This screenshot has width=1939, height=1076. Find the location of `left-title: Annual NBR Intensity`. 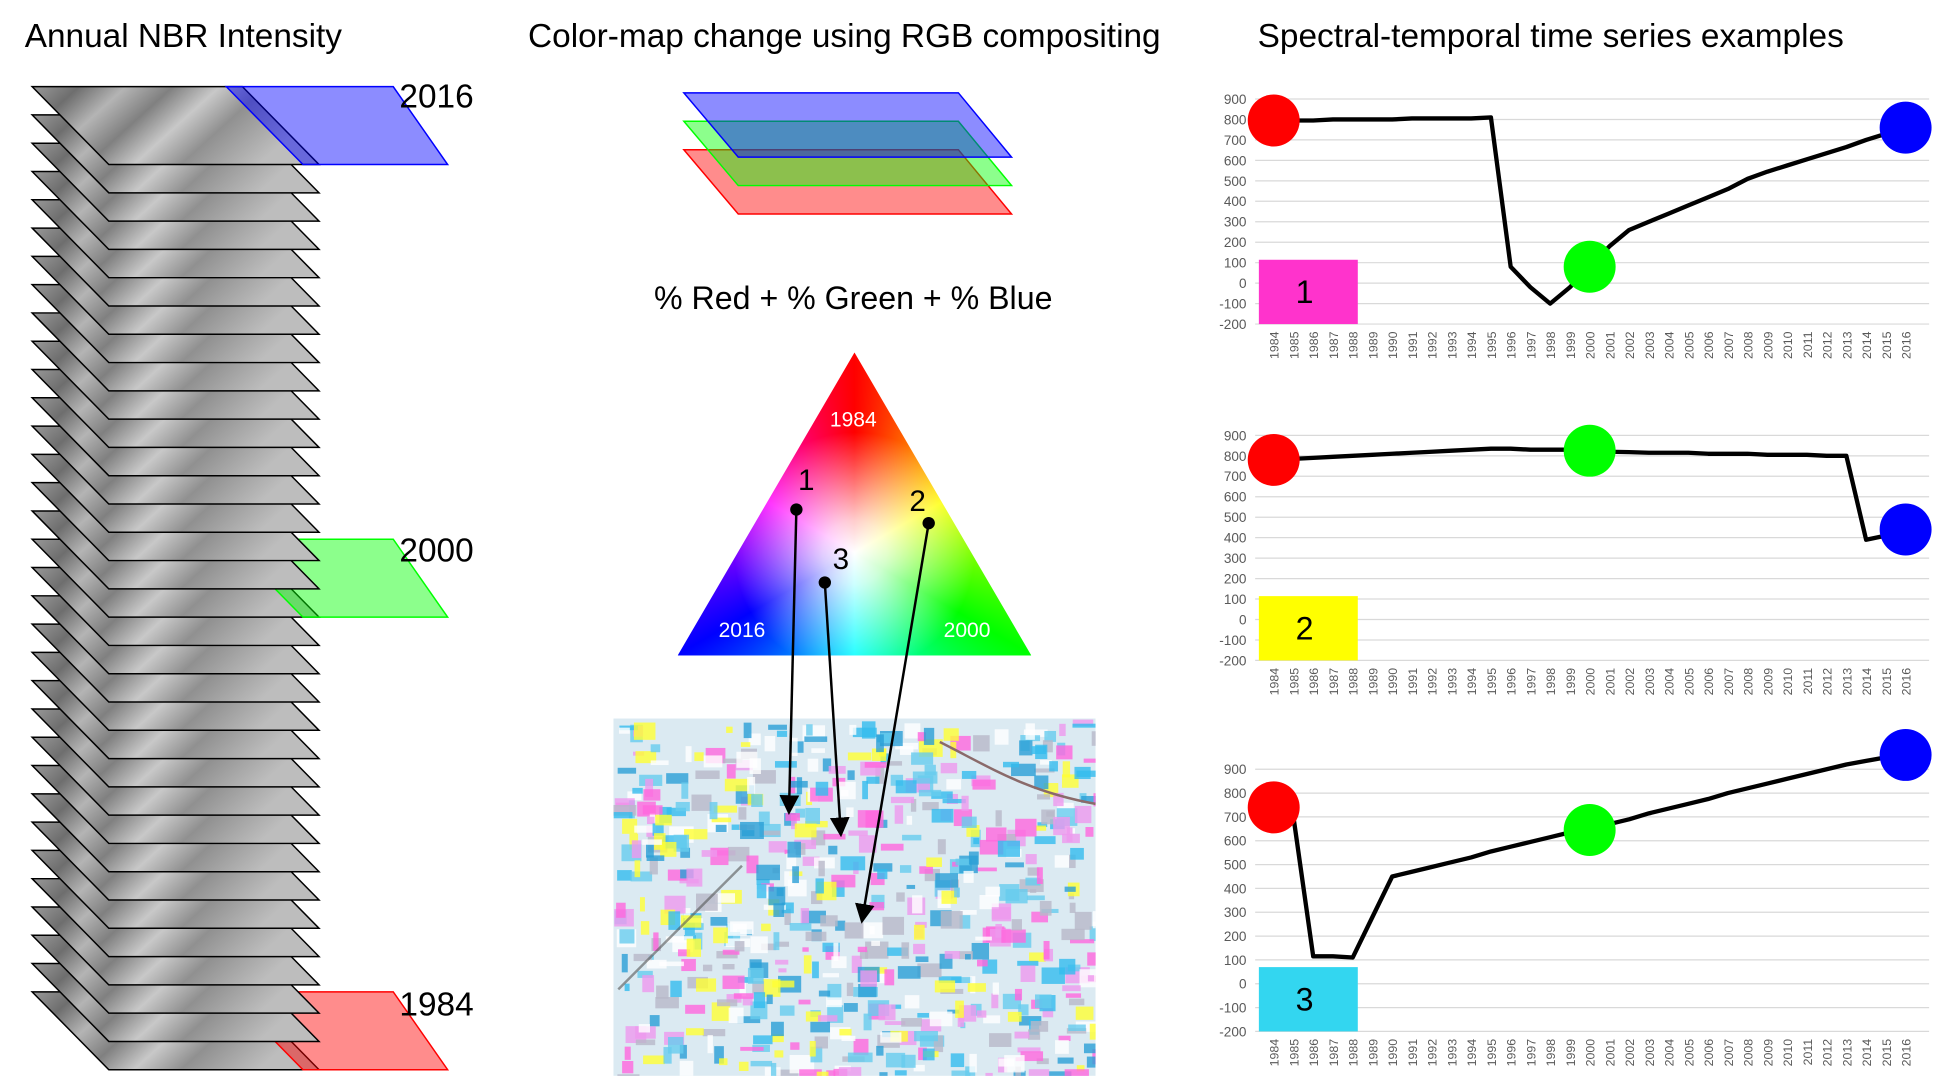

left-title: Annual NBR Intensity is located at coordinates (184, 36).